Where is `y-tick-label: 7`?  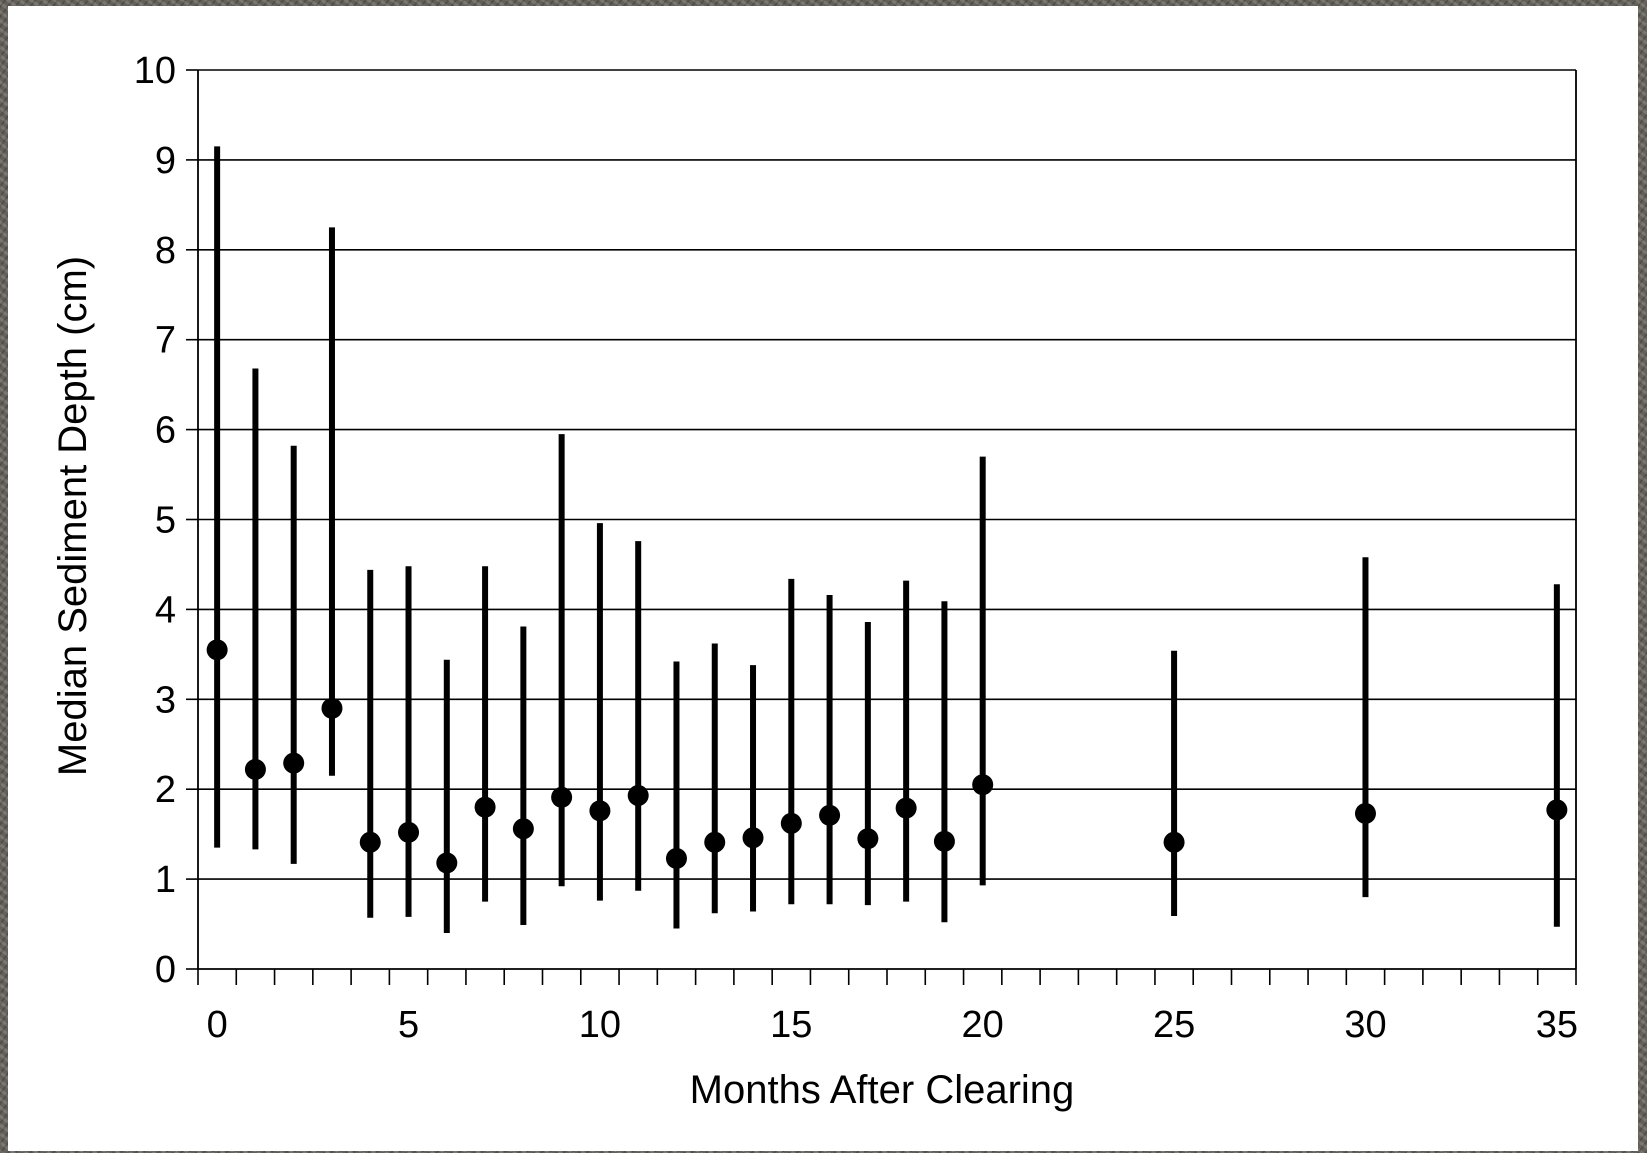
y-tick-label: 7 is located at coordinates (165, 341).